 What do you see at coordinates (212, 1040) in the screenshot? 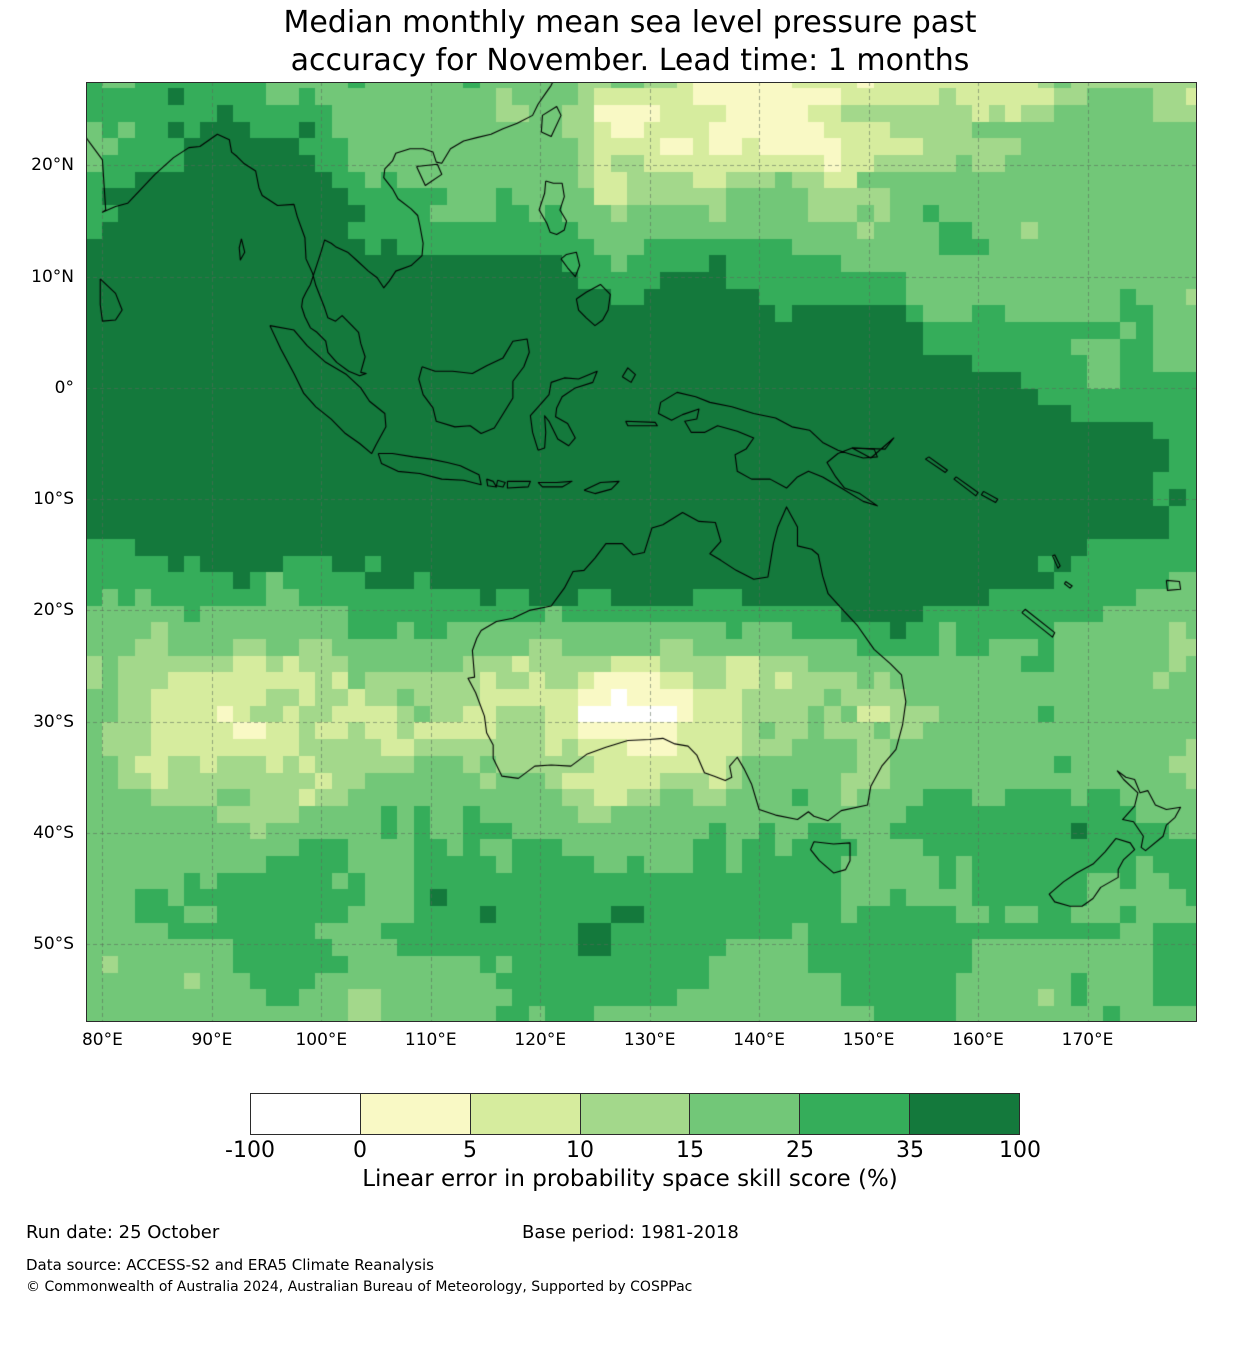
I see `longitude-tick-1: 90°E` at bounding box center [212, 1040].